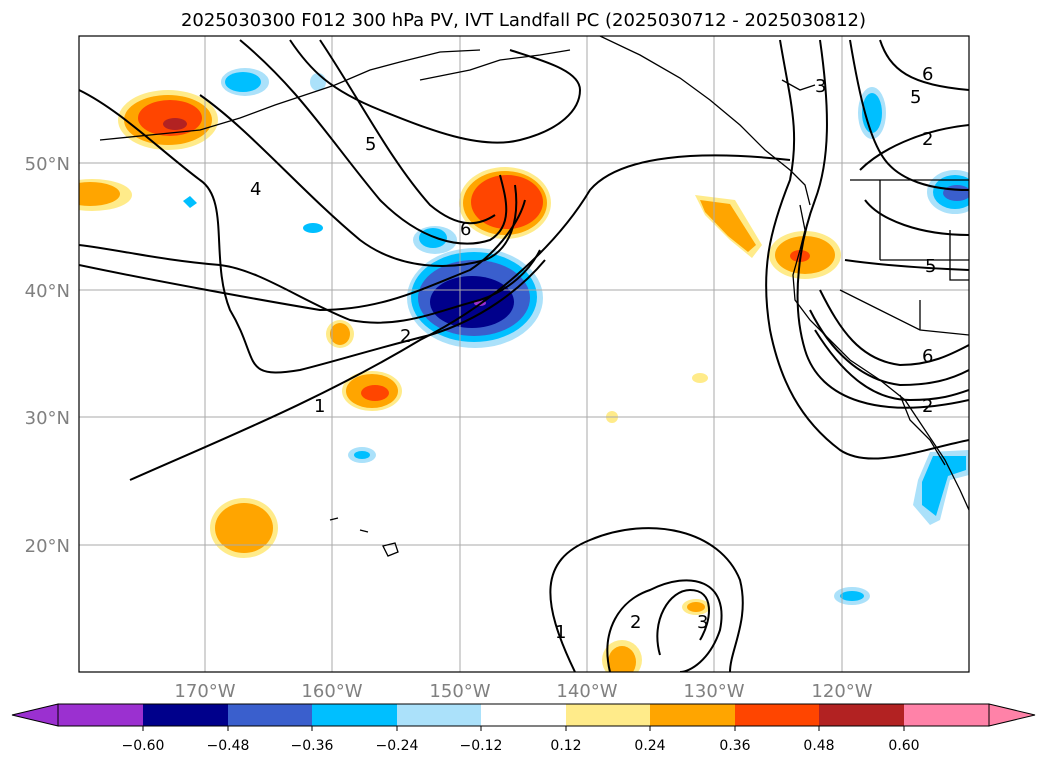 This screenshot has height=765, width=1047. What do you see at coordinates (47, 291) in the screenshot?
I see `lat-label: 40°N` at bounding box center [47, 291].